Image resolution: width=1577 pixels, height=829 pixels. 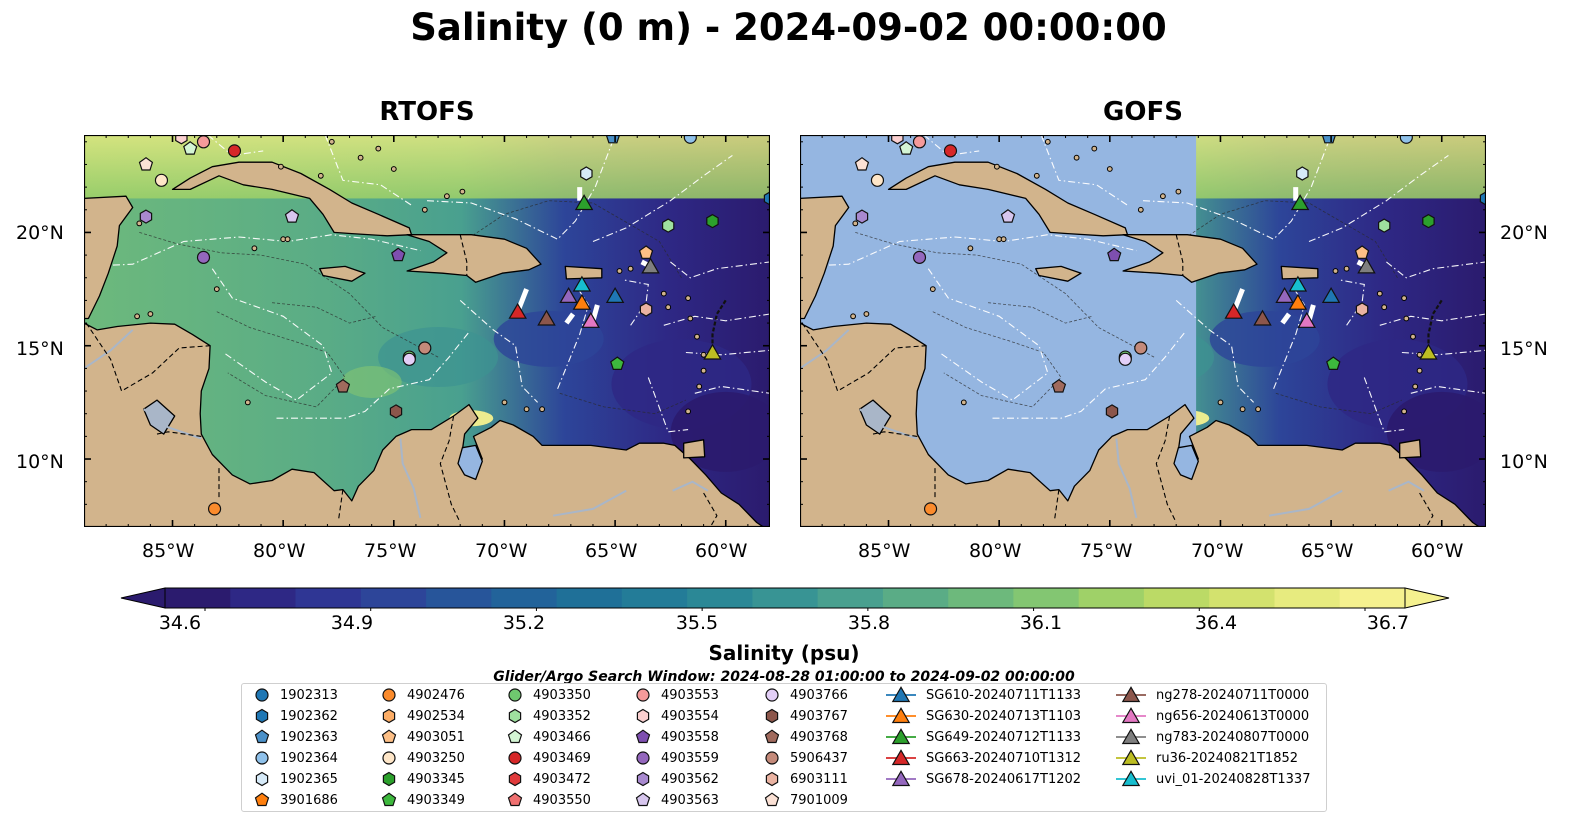 I want to click on land-lakeMaracaibo, so click(x=1186, y=462).